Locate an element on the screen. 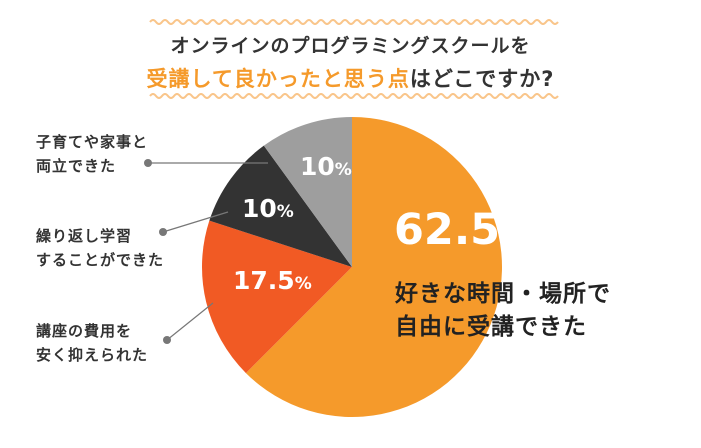 The height and width of the screenshot is (448, 701). pct-label-low-cost: 17.5% is located at coordinates (272, 282).